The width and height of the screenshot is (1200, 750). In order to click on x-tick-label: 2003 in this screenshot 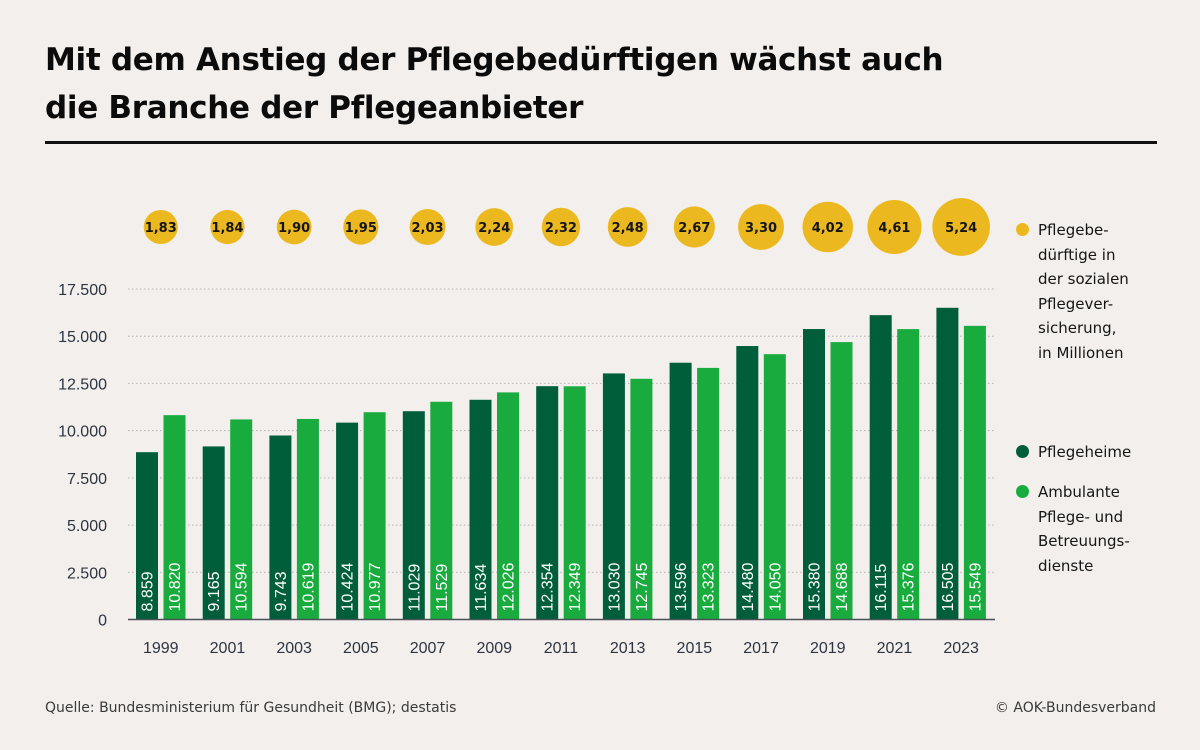, I will do `click(294, 648)`.